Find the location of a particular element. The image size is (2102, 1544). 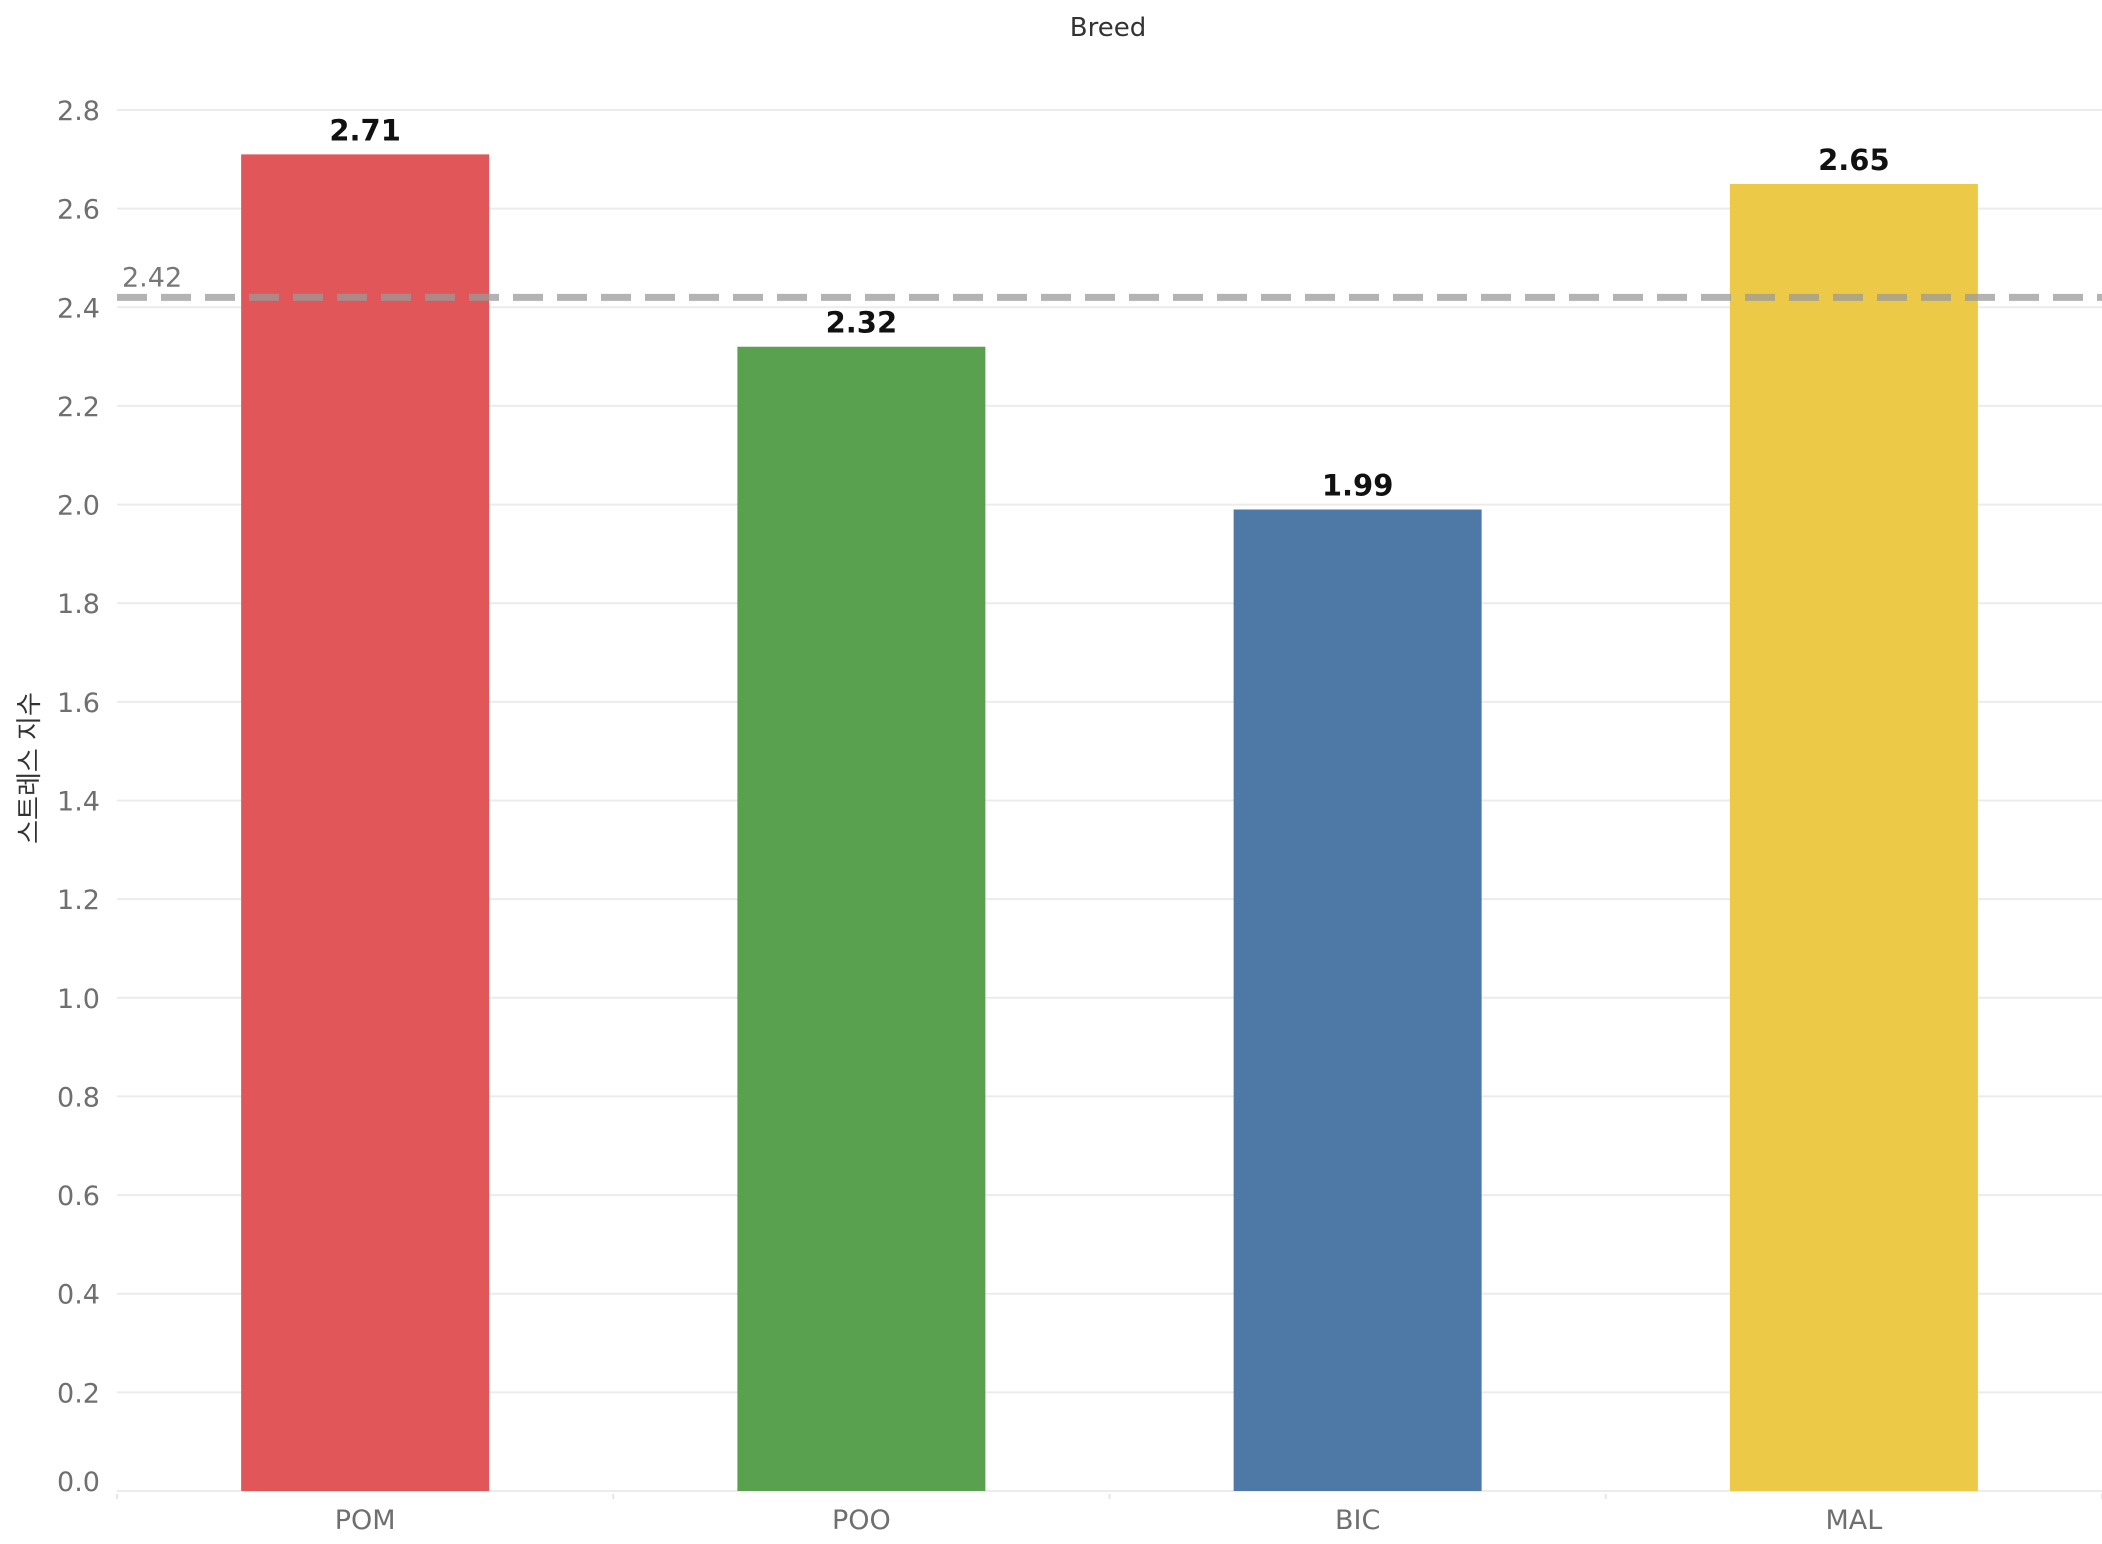

y-tick-label: 0.8 is located at coordinates (78, 1097).